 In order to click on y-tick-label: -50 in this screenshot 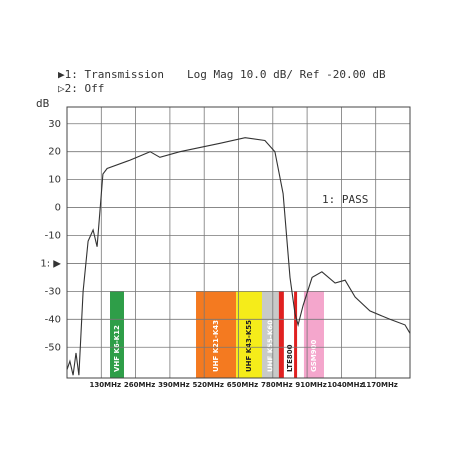, I will do `click(53, 347)`.